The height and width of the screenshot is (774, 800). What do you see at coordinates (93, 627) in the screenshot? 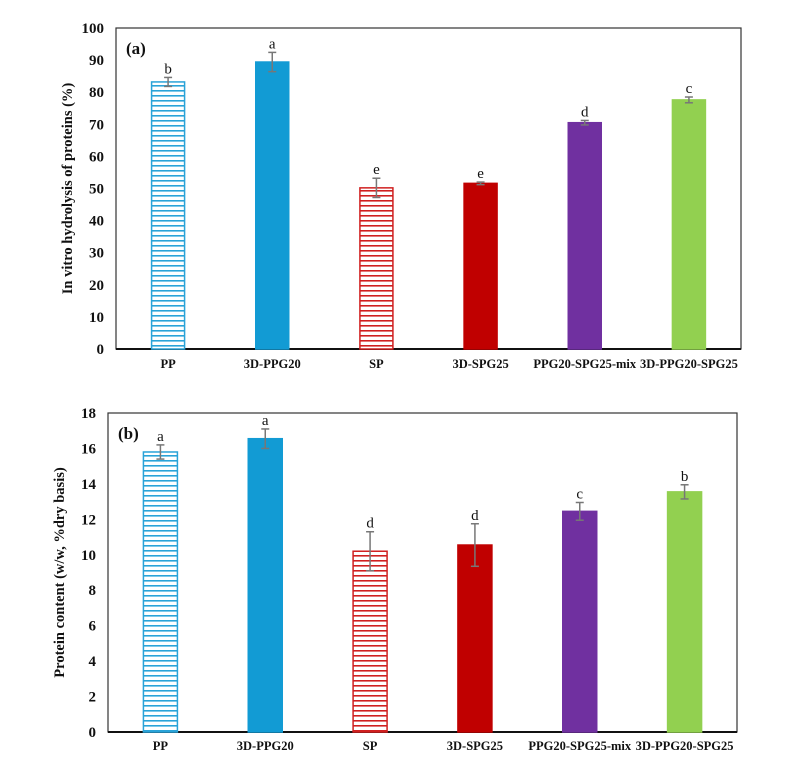
I see `y-tick-label: 6` at bounding box center [93, 627].